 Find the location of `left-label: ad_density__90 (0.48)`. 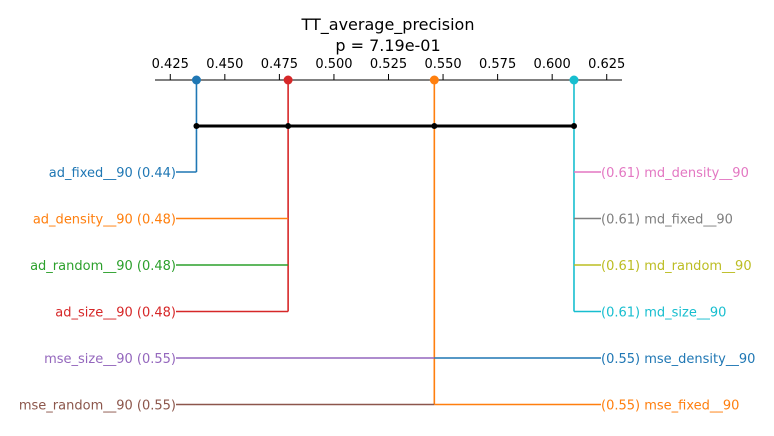

left-label: ad_density__90 (0.48) is located at coordinates (104, 220).